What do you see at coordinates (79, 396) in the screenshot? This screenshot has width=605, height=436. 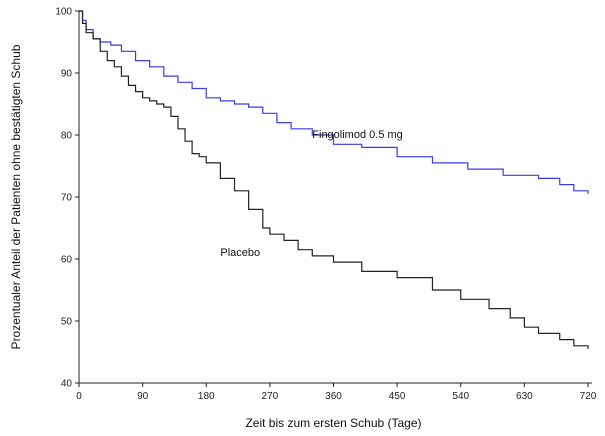 I see `x-tick-label: 0` at bounding box center [79, 396].